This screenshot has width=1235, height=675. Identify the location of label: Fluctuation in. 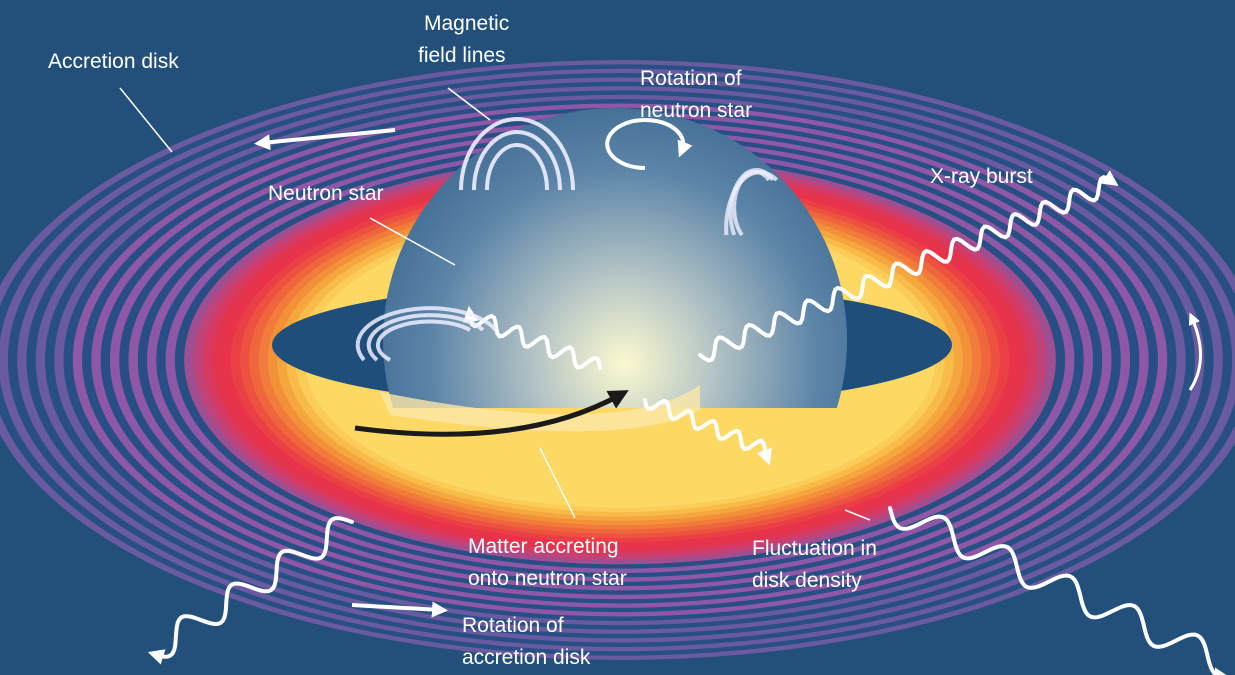
(814, 548).